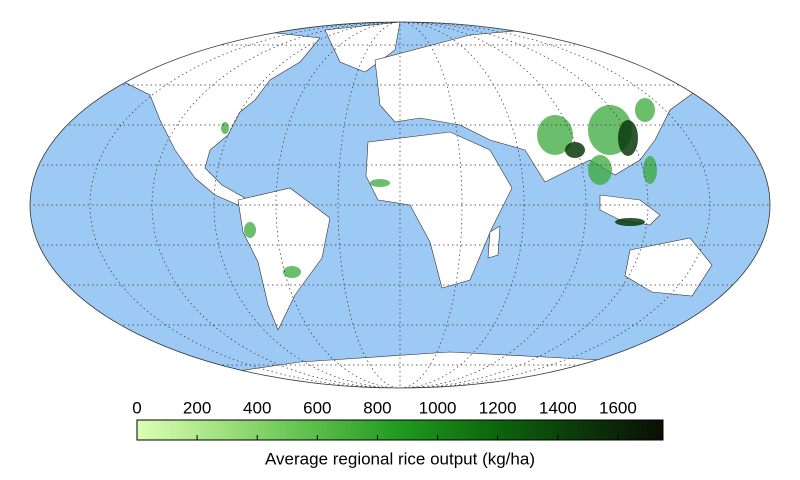  What do you see at coordinates (257, 407) in the screenshot?
I see `colorbar-tick-label: 400` at bounding box center [257, 407].